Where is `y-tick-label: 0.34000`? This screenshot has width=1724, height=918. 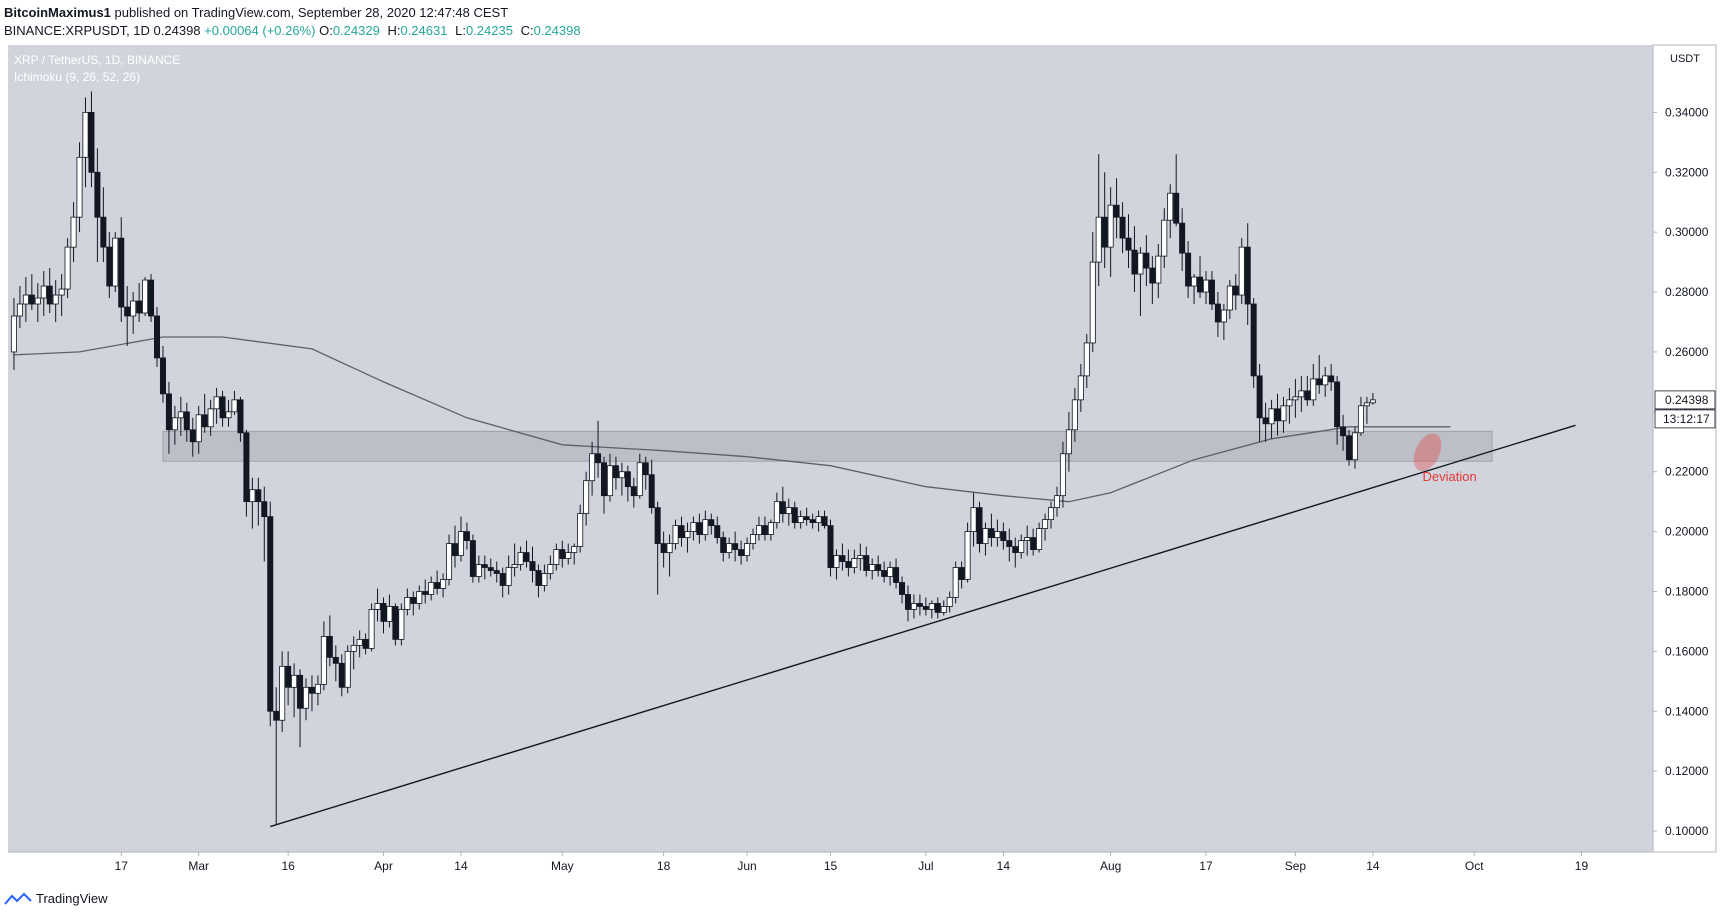 y-tick-label: 0.34000 is located at coordinates (1687, 112).